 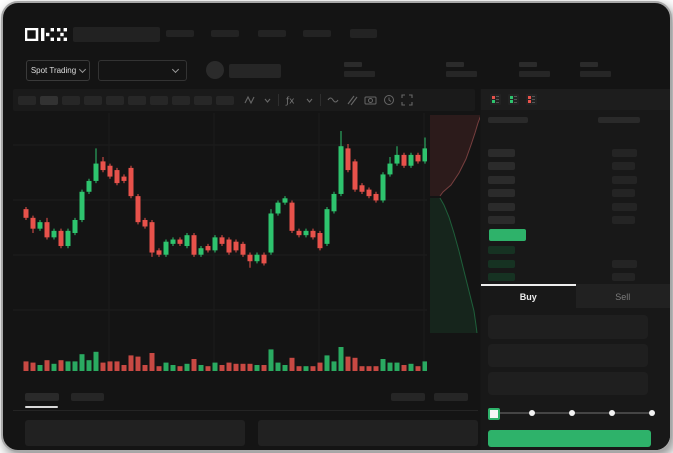 I want to click on buy-tab-label: Buy, so click(x=528, y=297).